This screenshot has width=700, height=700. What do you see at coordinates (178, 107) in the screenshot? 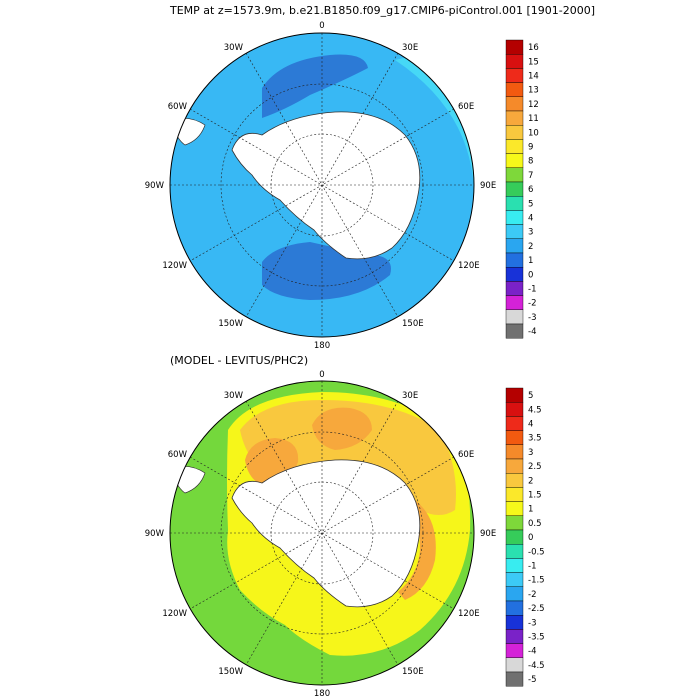
I see `top-lon-label: 60W` at bounding box center [178, 107].